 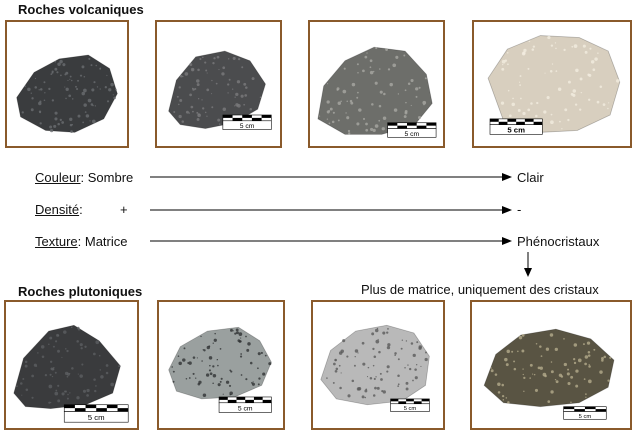 What do you see at coordinates (331, 210) in the screenshot?
I see `gradient-arrow-density` at bounding box center [331, 210].